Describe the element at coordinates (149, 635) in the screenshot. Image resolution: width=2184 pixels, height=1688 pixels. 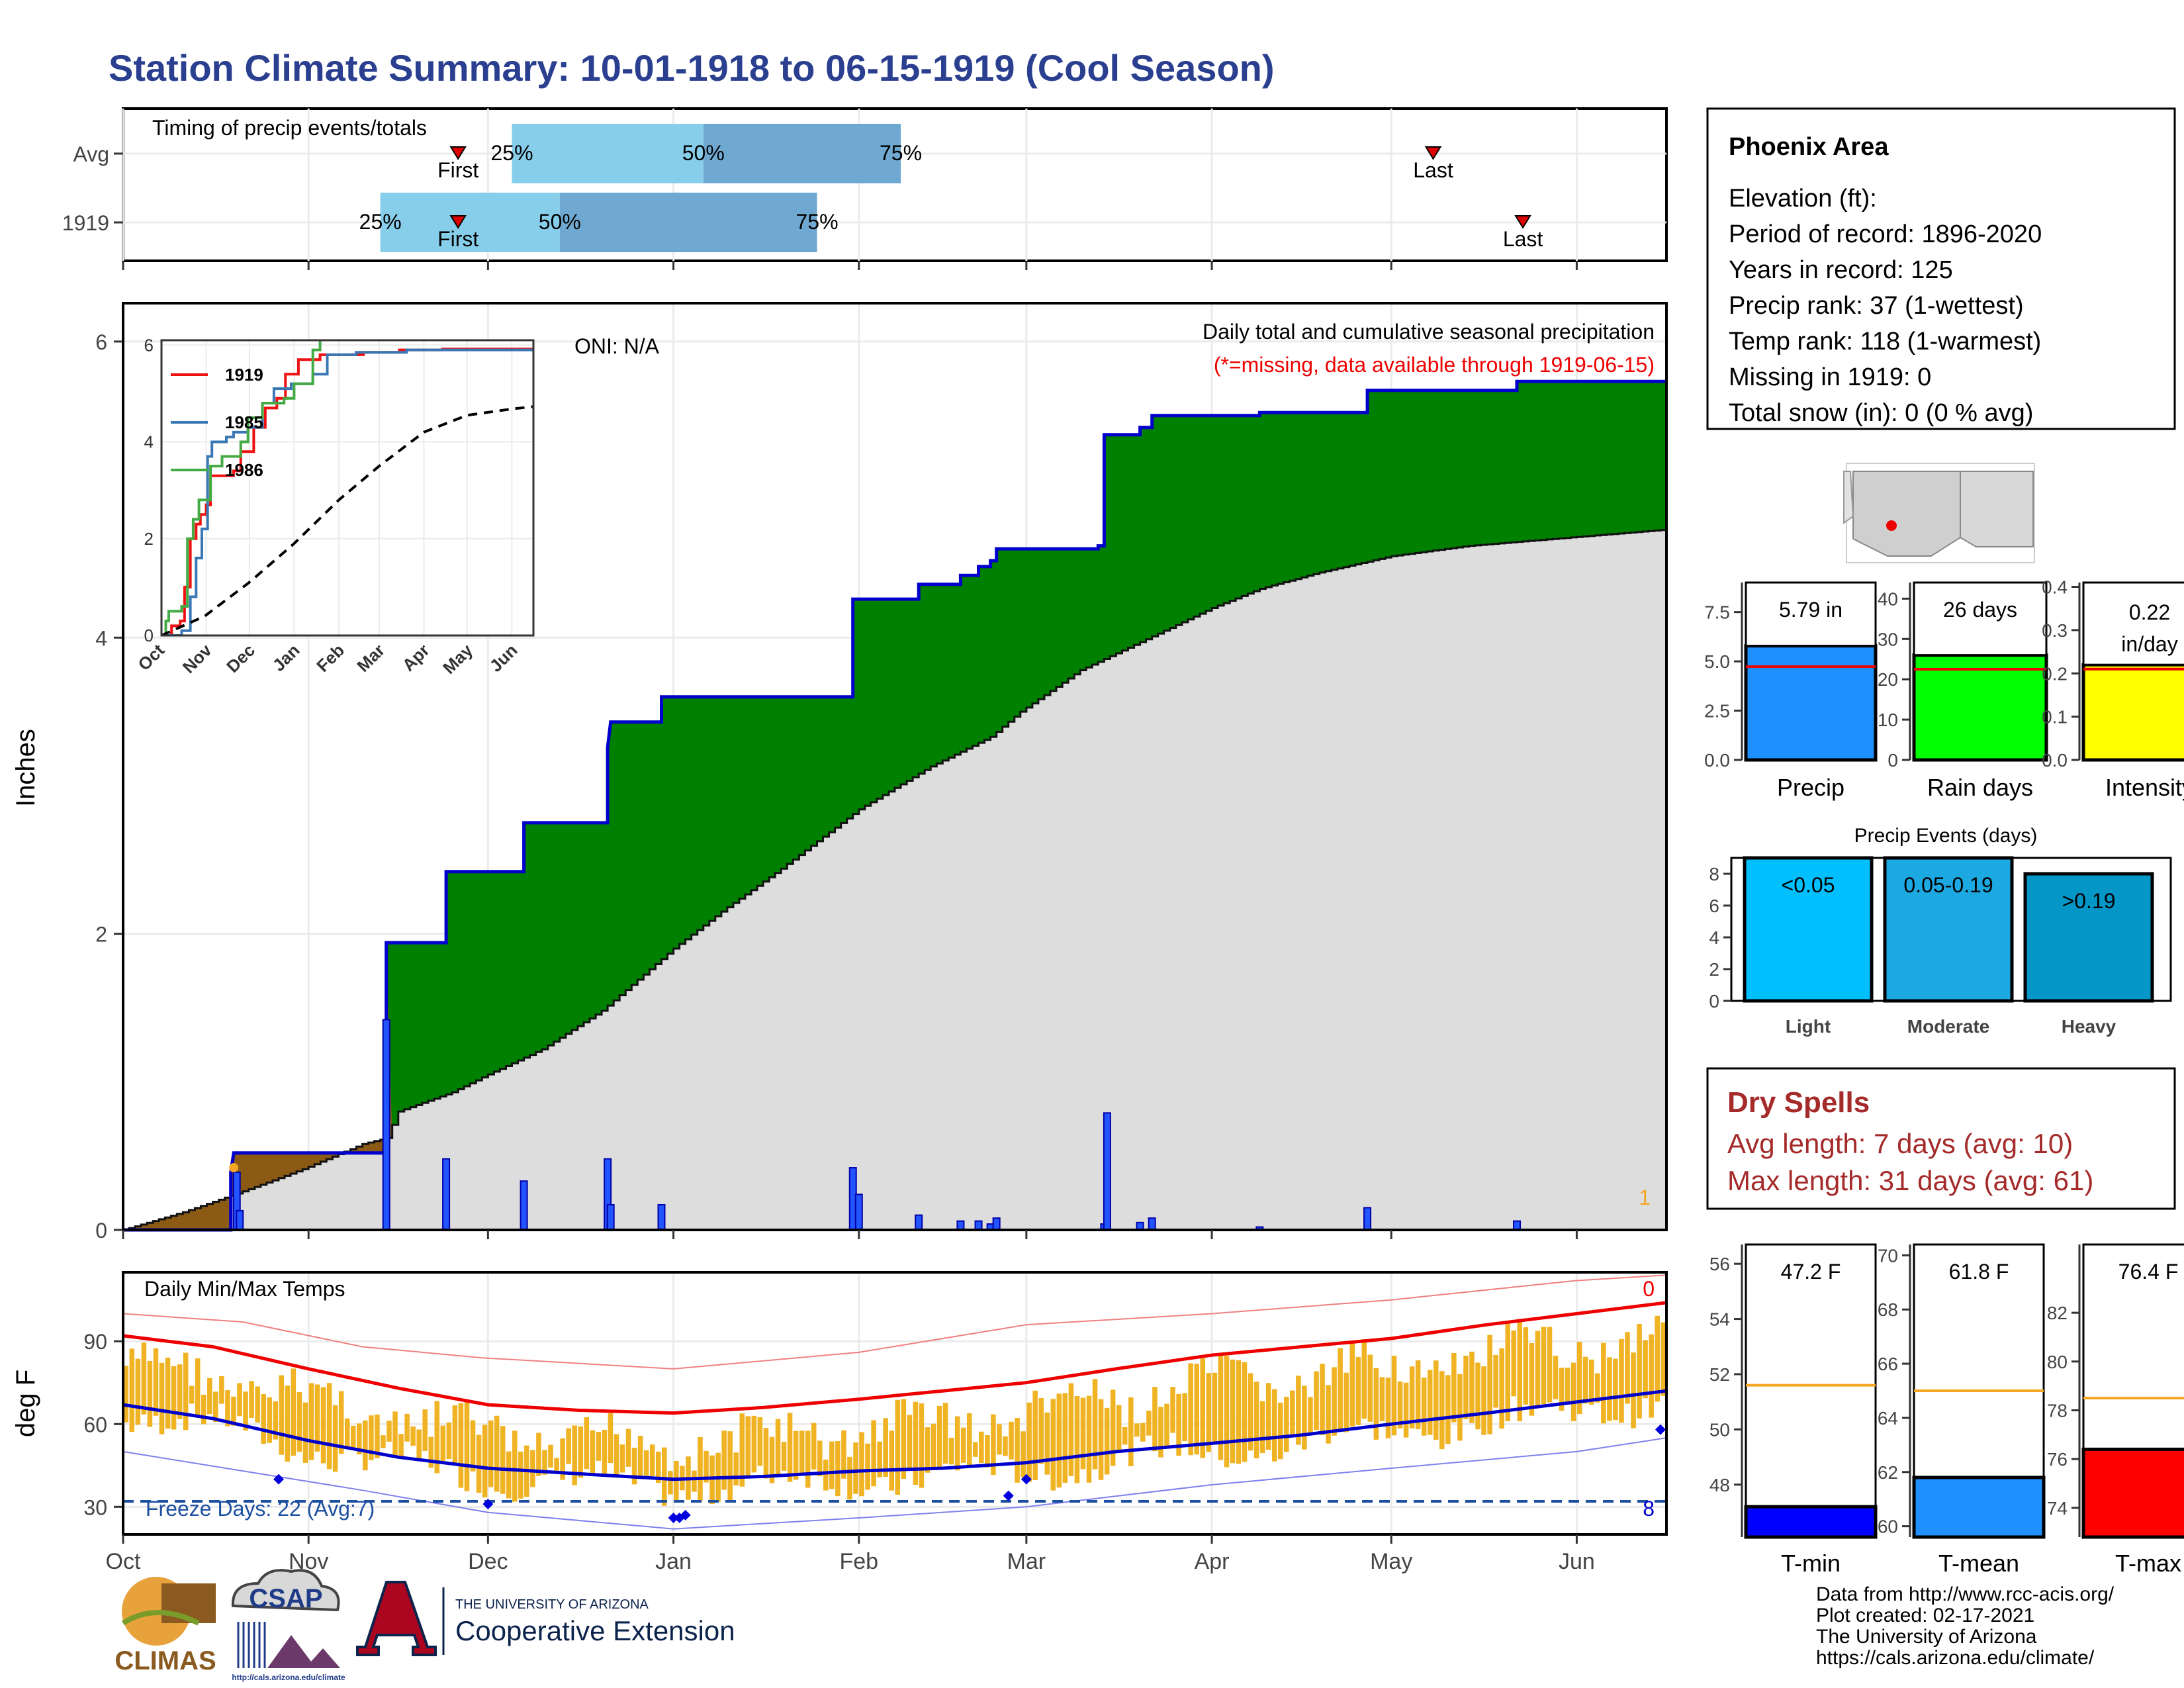
I see `inset-ytick-0: 0` at that location.